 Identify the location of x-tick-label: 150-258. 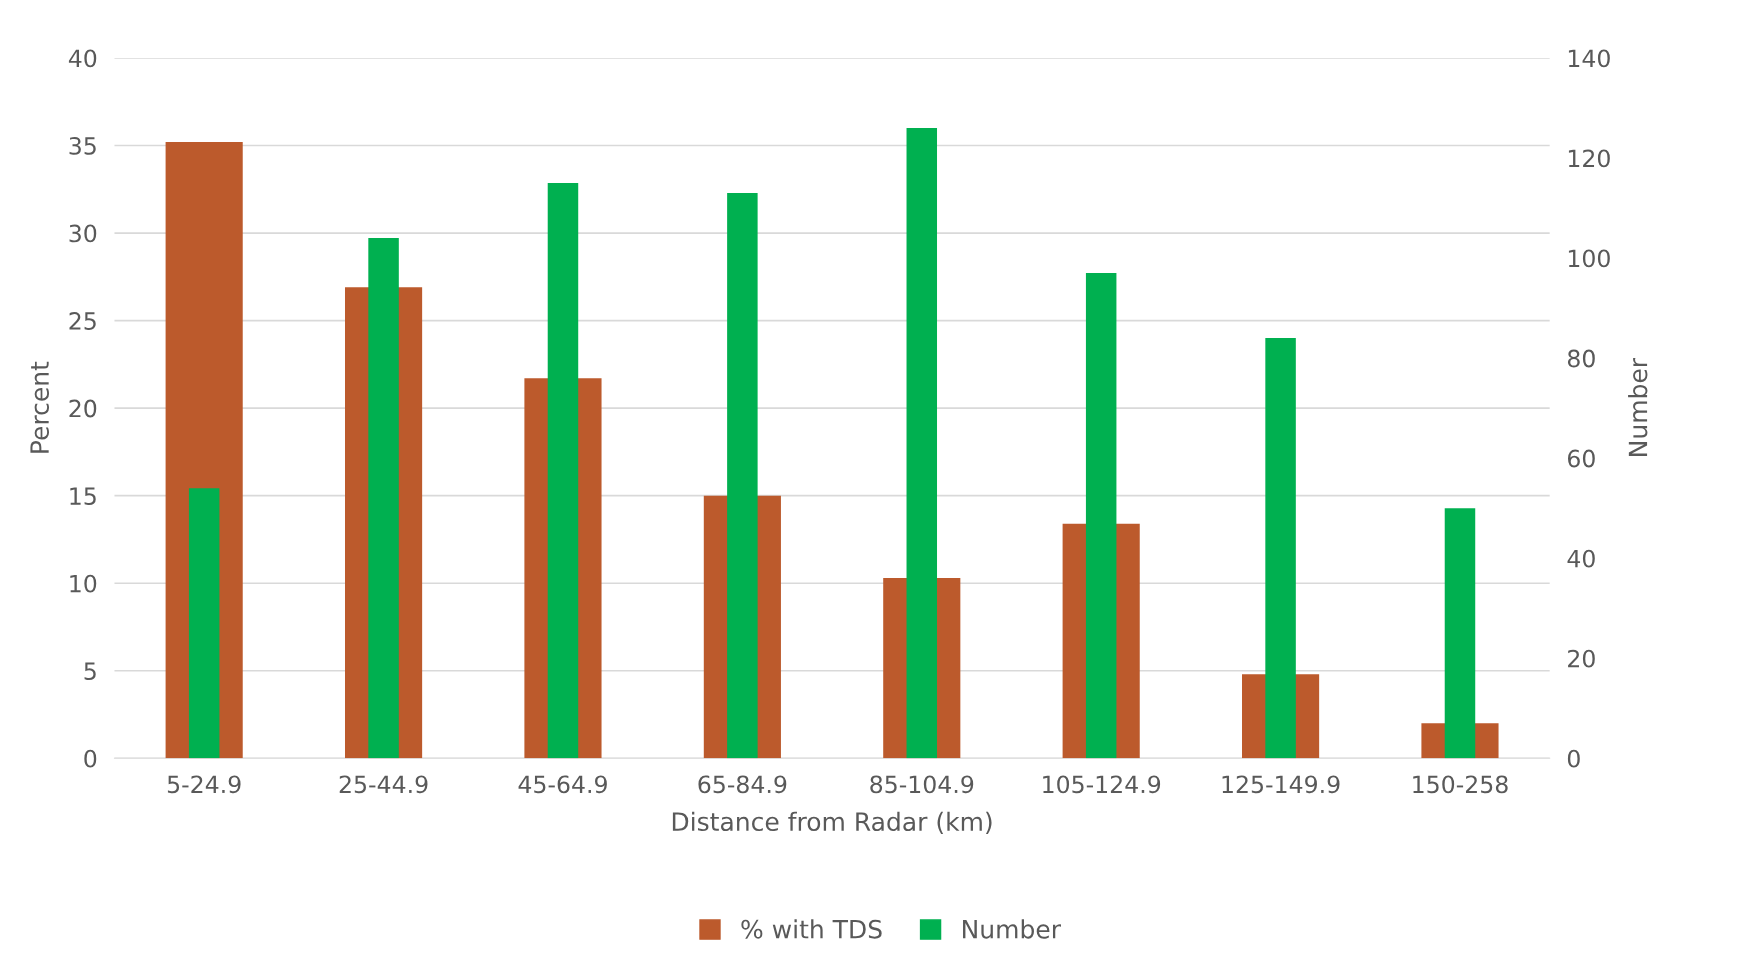
(1460, 784).